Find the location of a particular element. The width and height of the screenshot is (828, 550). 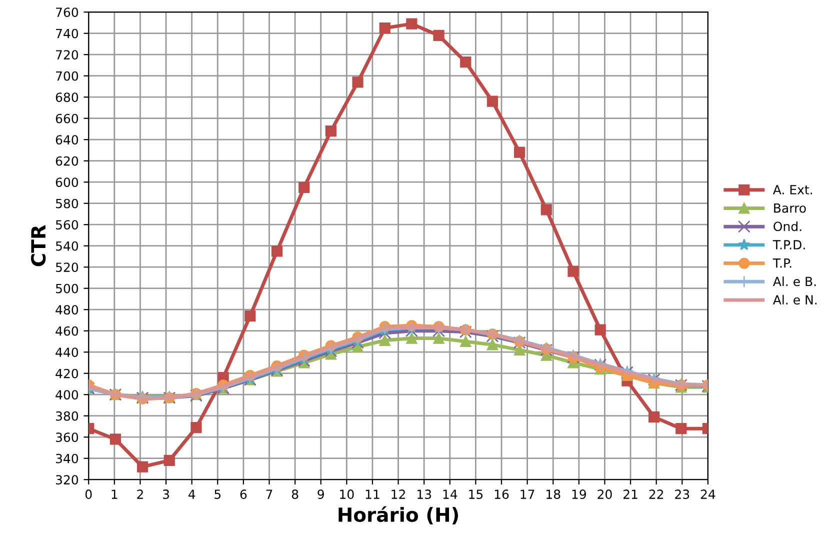

x-tick-label: 4 is located at coordinates (192, 494).